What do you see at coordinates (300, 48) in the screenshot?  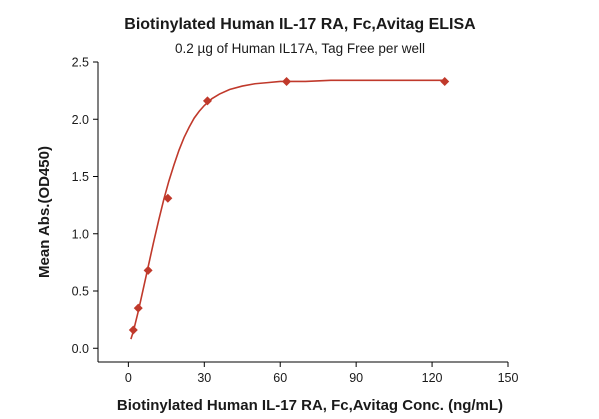 I see `chart-subtitle: 0.2 µg of Human IL17A, Tag Free per well` at bounding box center [300, 48].